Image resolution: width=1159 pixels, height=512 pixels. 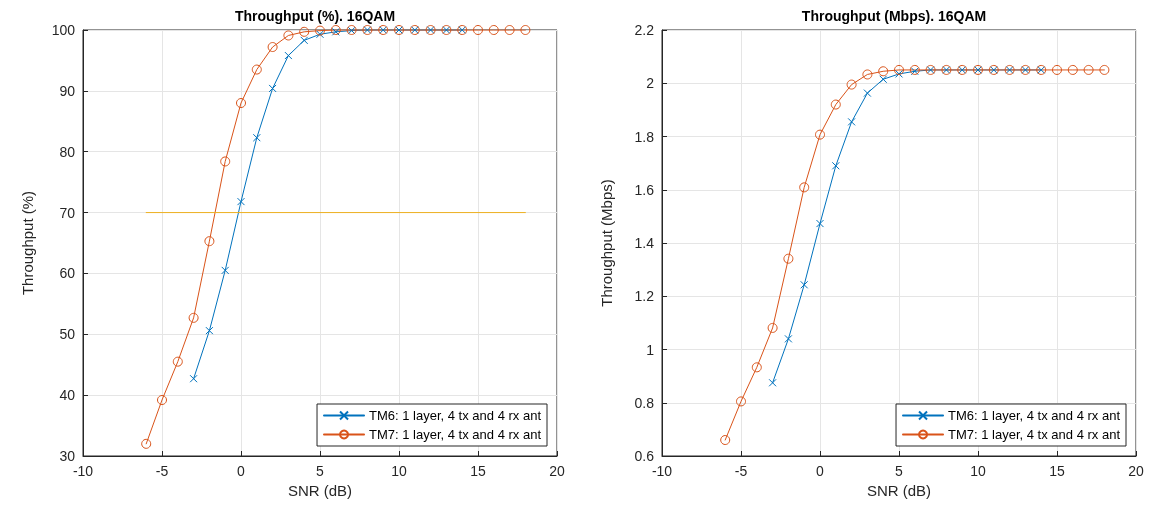 What do you see at coordinates (67, 90) in the screenshot?
I see `y-tick-label: 90` at bounding box center [67, 90].